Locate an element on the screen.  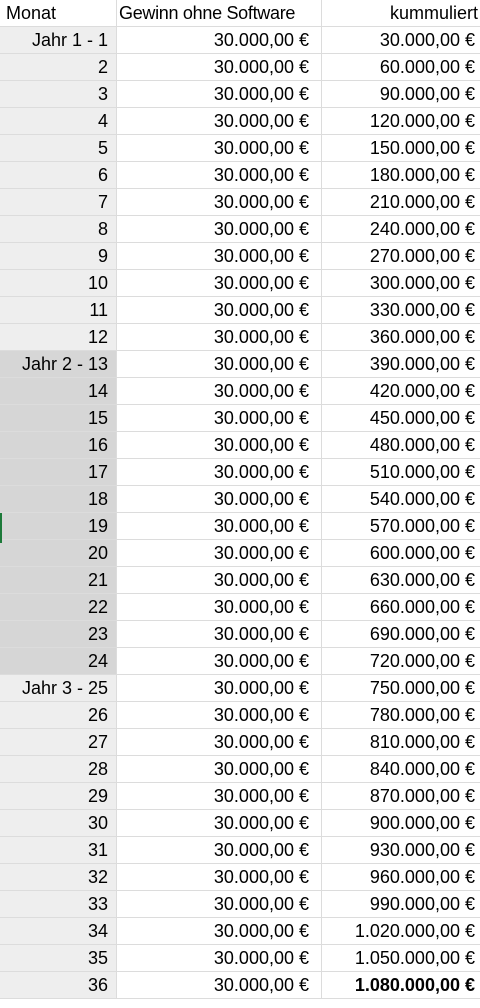
cell-monat: 14 is located at coordinates (58, 391).